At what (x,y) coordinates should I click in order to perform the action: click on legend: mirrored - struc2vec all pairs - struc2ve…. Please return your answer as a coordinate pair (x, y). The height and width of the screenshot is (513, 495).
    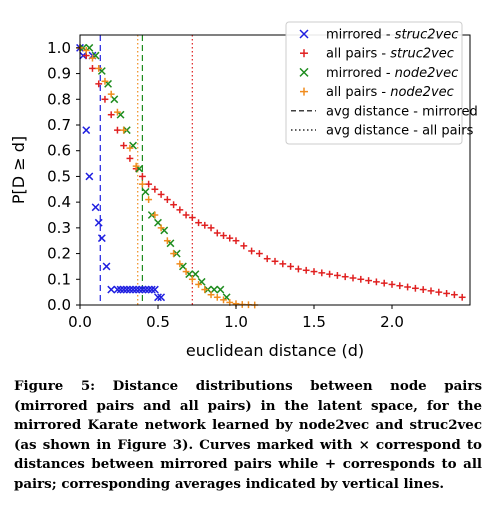
    Looking at the image, I should click on (381, 83).